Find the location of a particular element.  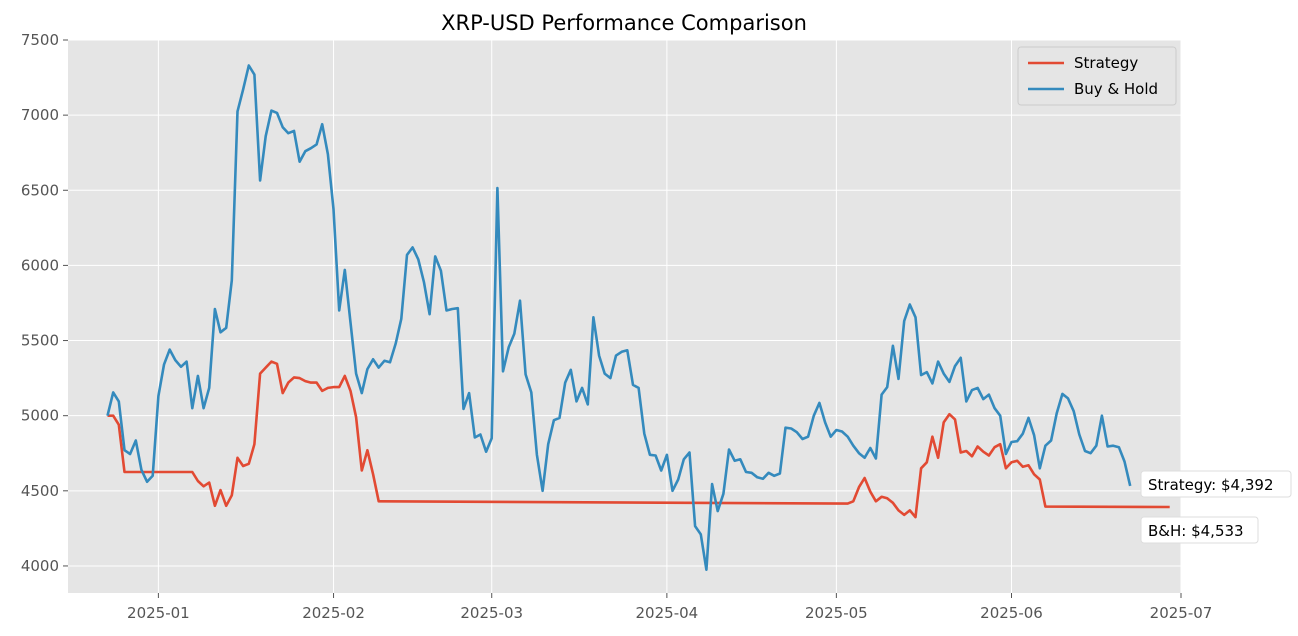

y-tick-label-7000: 7000 is located at coordinates (40, 115).